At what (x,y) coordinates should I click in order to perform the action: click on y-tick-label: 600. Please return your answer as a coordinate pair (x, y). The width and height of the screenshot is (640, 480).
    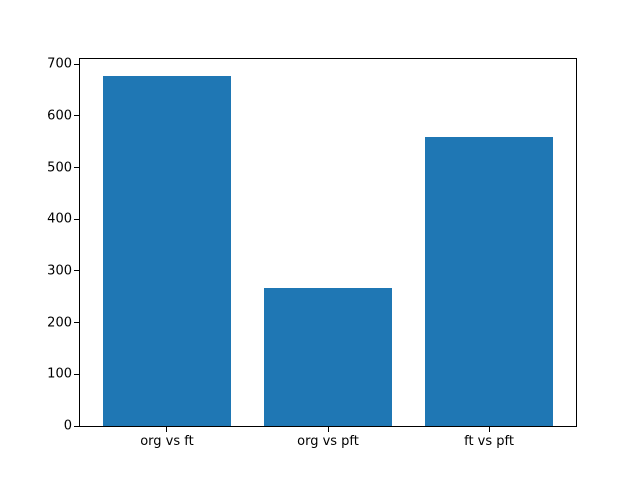
    Looking at the image, I should click on (59, 116).